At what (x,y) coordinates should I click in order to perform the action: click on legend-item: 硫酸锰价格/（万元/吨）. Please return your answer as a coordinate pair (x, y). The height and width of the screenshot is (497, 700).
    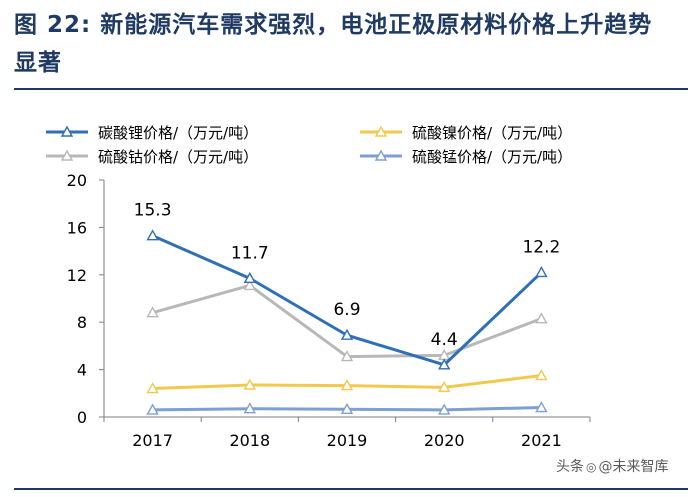
    Looking at the image, I should click on (466, 157).